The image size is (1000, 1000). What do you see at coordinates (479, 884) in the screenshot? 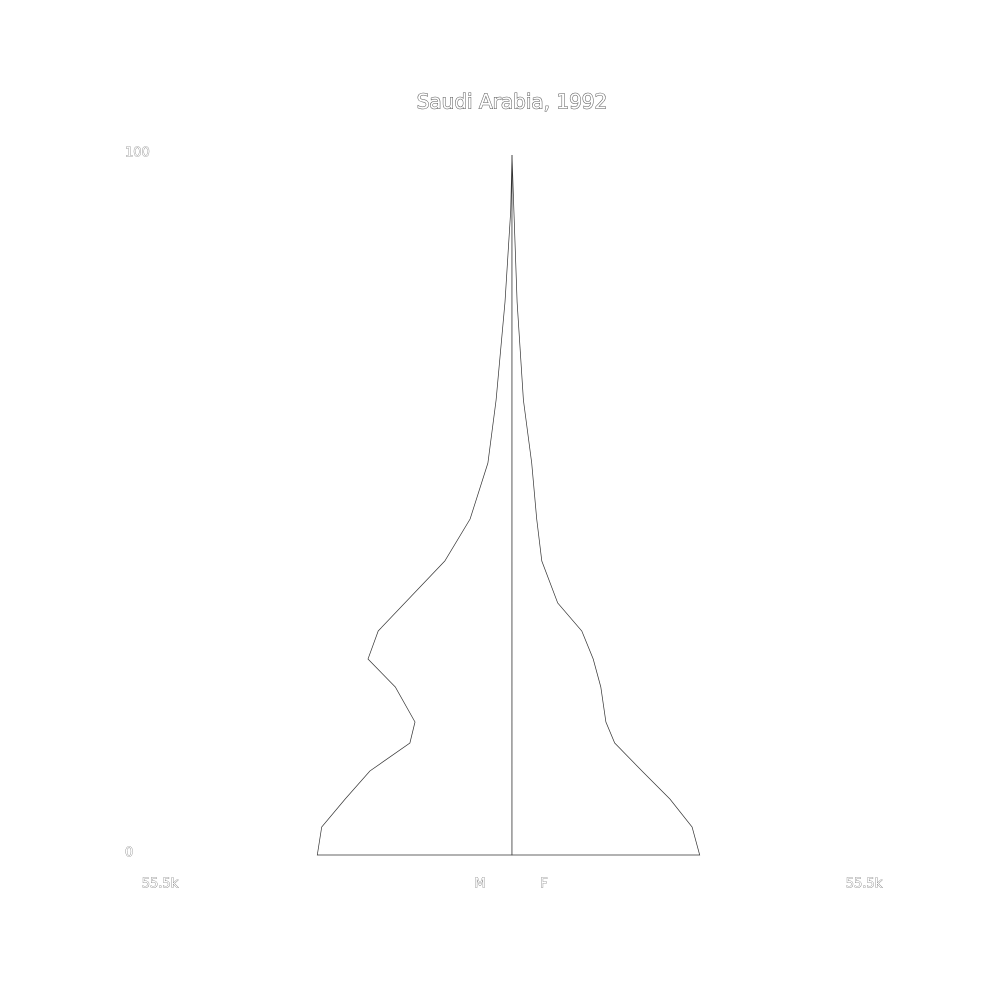
I see `legend-label: M` at bounding box center [479, 884].